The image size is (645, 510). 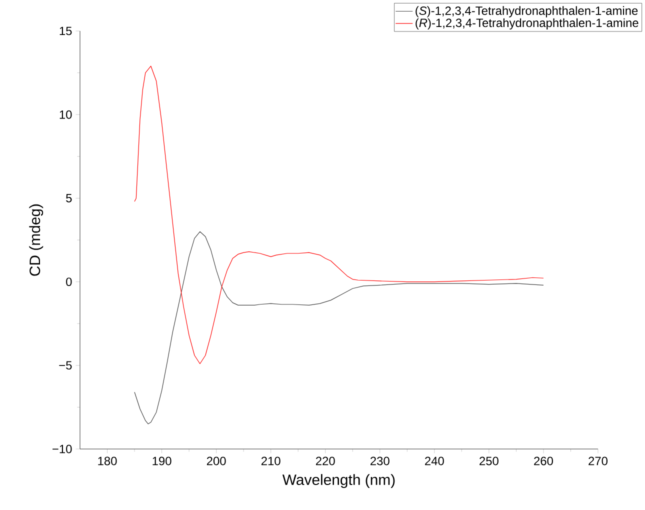 What do you see at coordinates (325, 461) in the screenshot?
I see `x-tick-label: 220` at bounding box center [325, 461].